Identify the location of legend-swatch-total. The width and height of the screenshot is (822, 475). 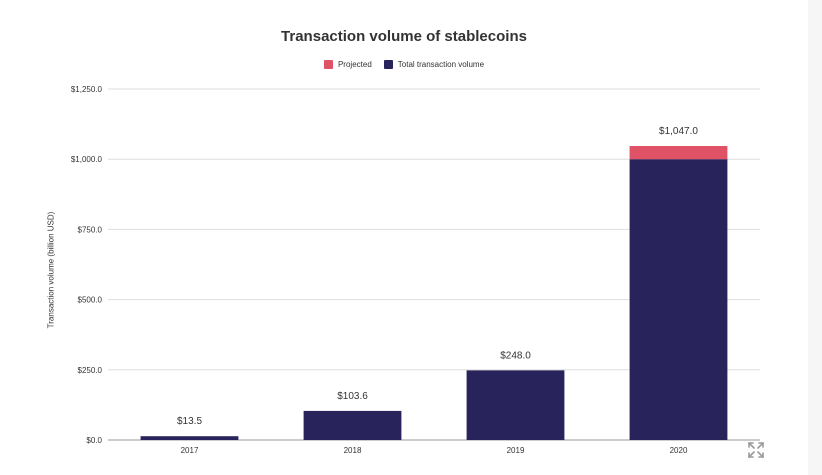
(388, 64).